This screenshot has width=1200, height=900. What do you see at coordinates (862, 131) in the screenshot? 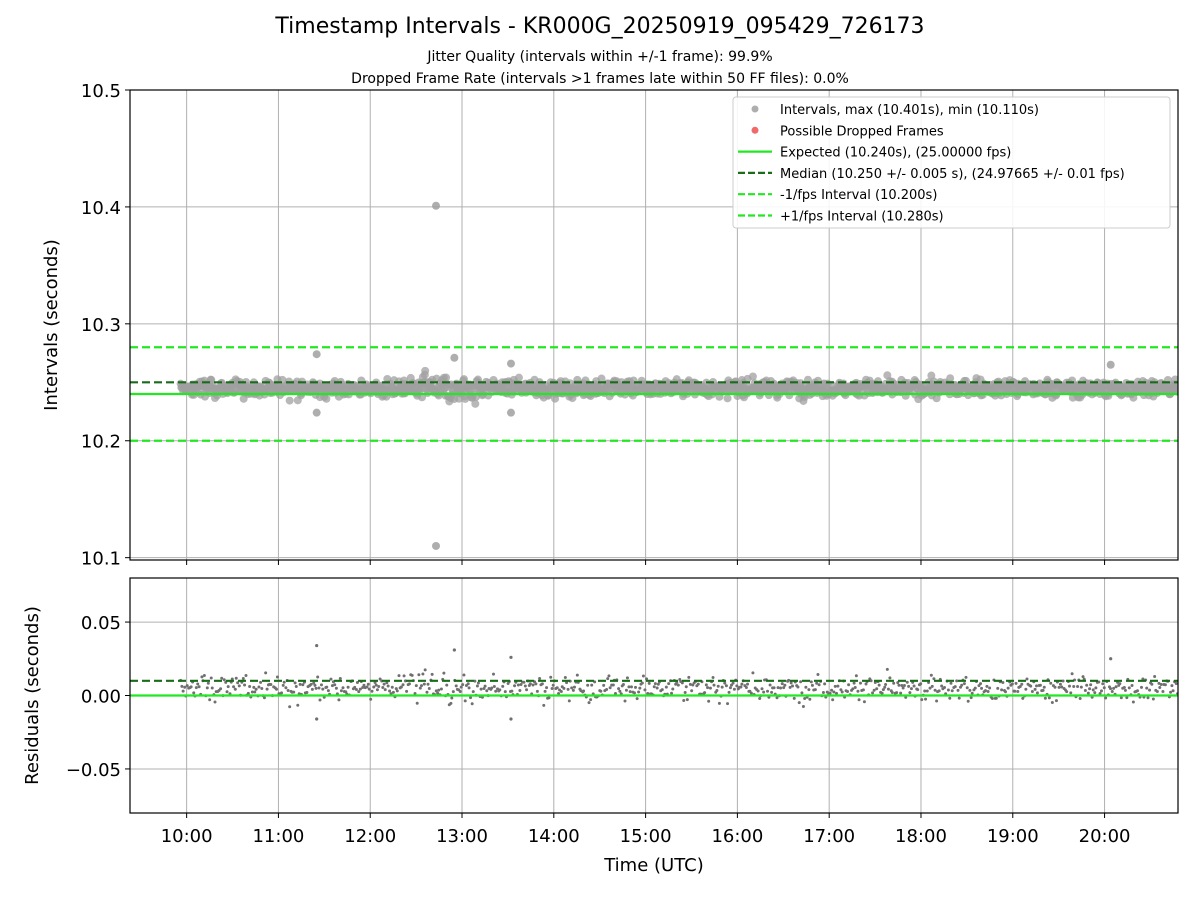
I see `legend-label: Possible Dropped Frames` at bounding box center [862, 131].